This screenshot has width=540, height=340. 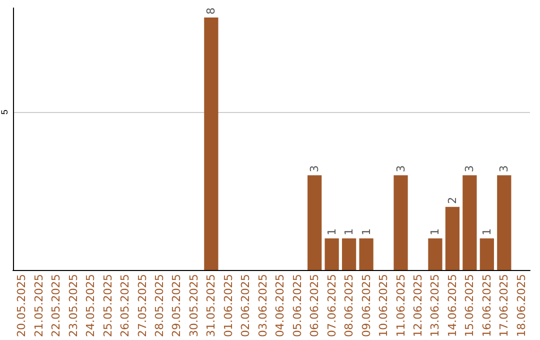 I want to click on x-tick-label: 22.05.2025, so click(x=56, y=305).